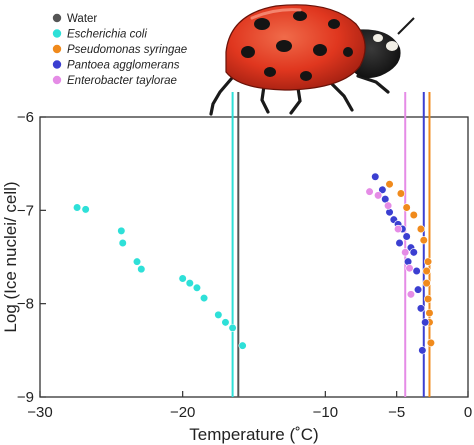  I want to click on legend-label: Water, so click(82, 19).